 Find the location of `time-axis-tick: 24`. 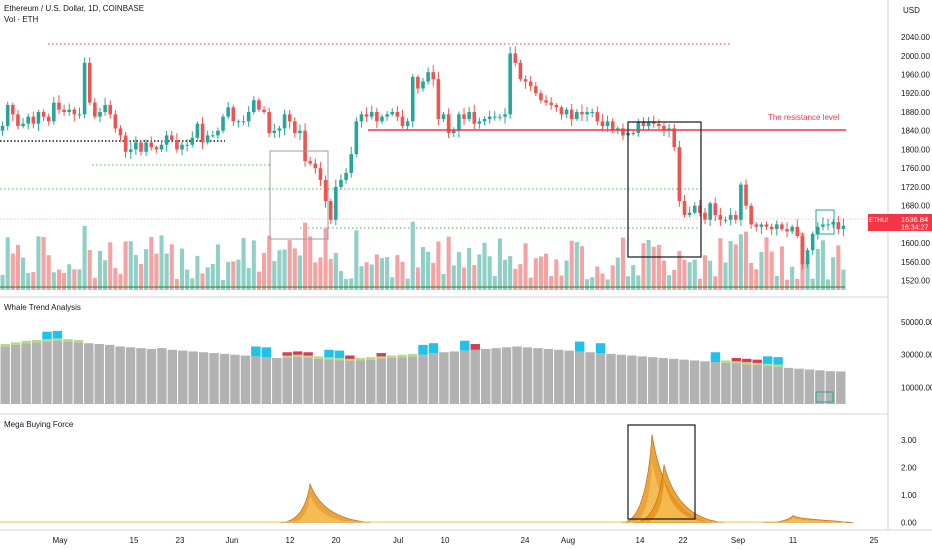

time-axis-tick: 24 is located at coordinates (525, 540).